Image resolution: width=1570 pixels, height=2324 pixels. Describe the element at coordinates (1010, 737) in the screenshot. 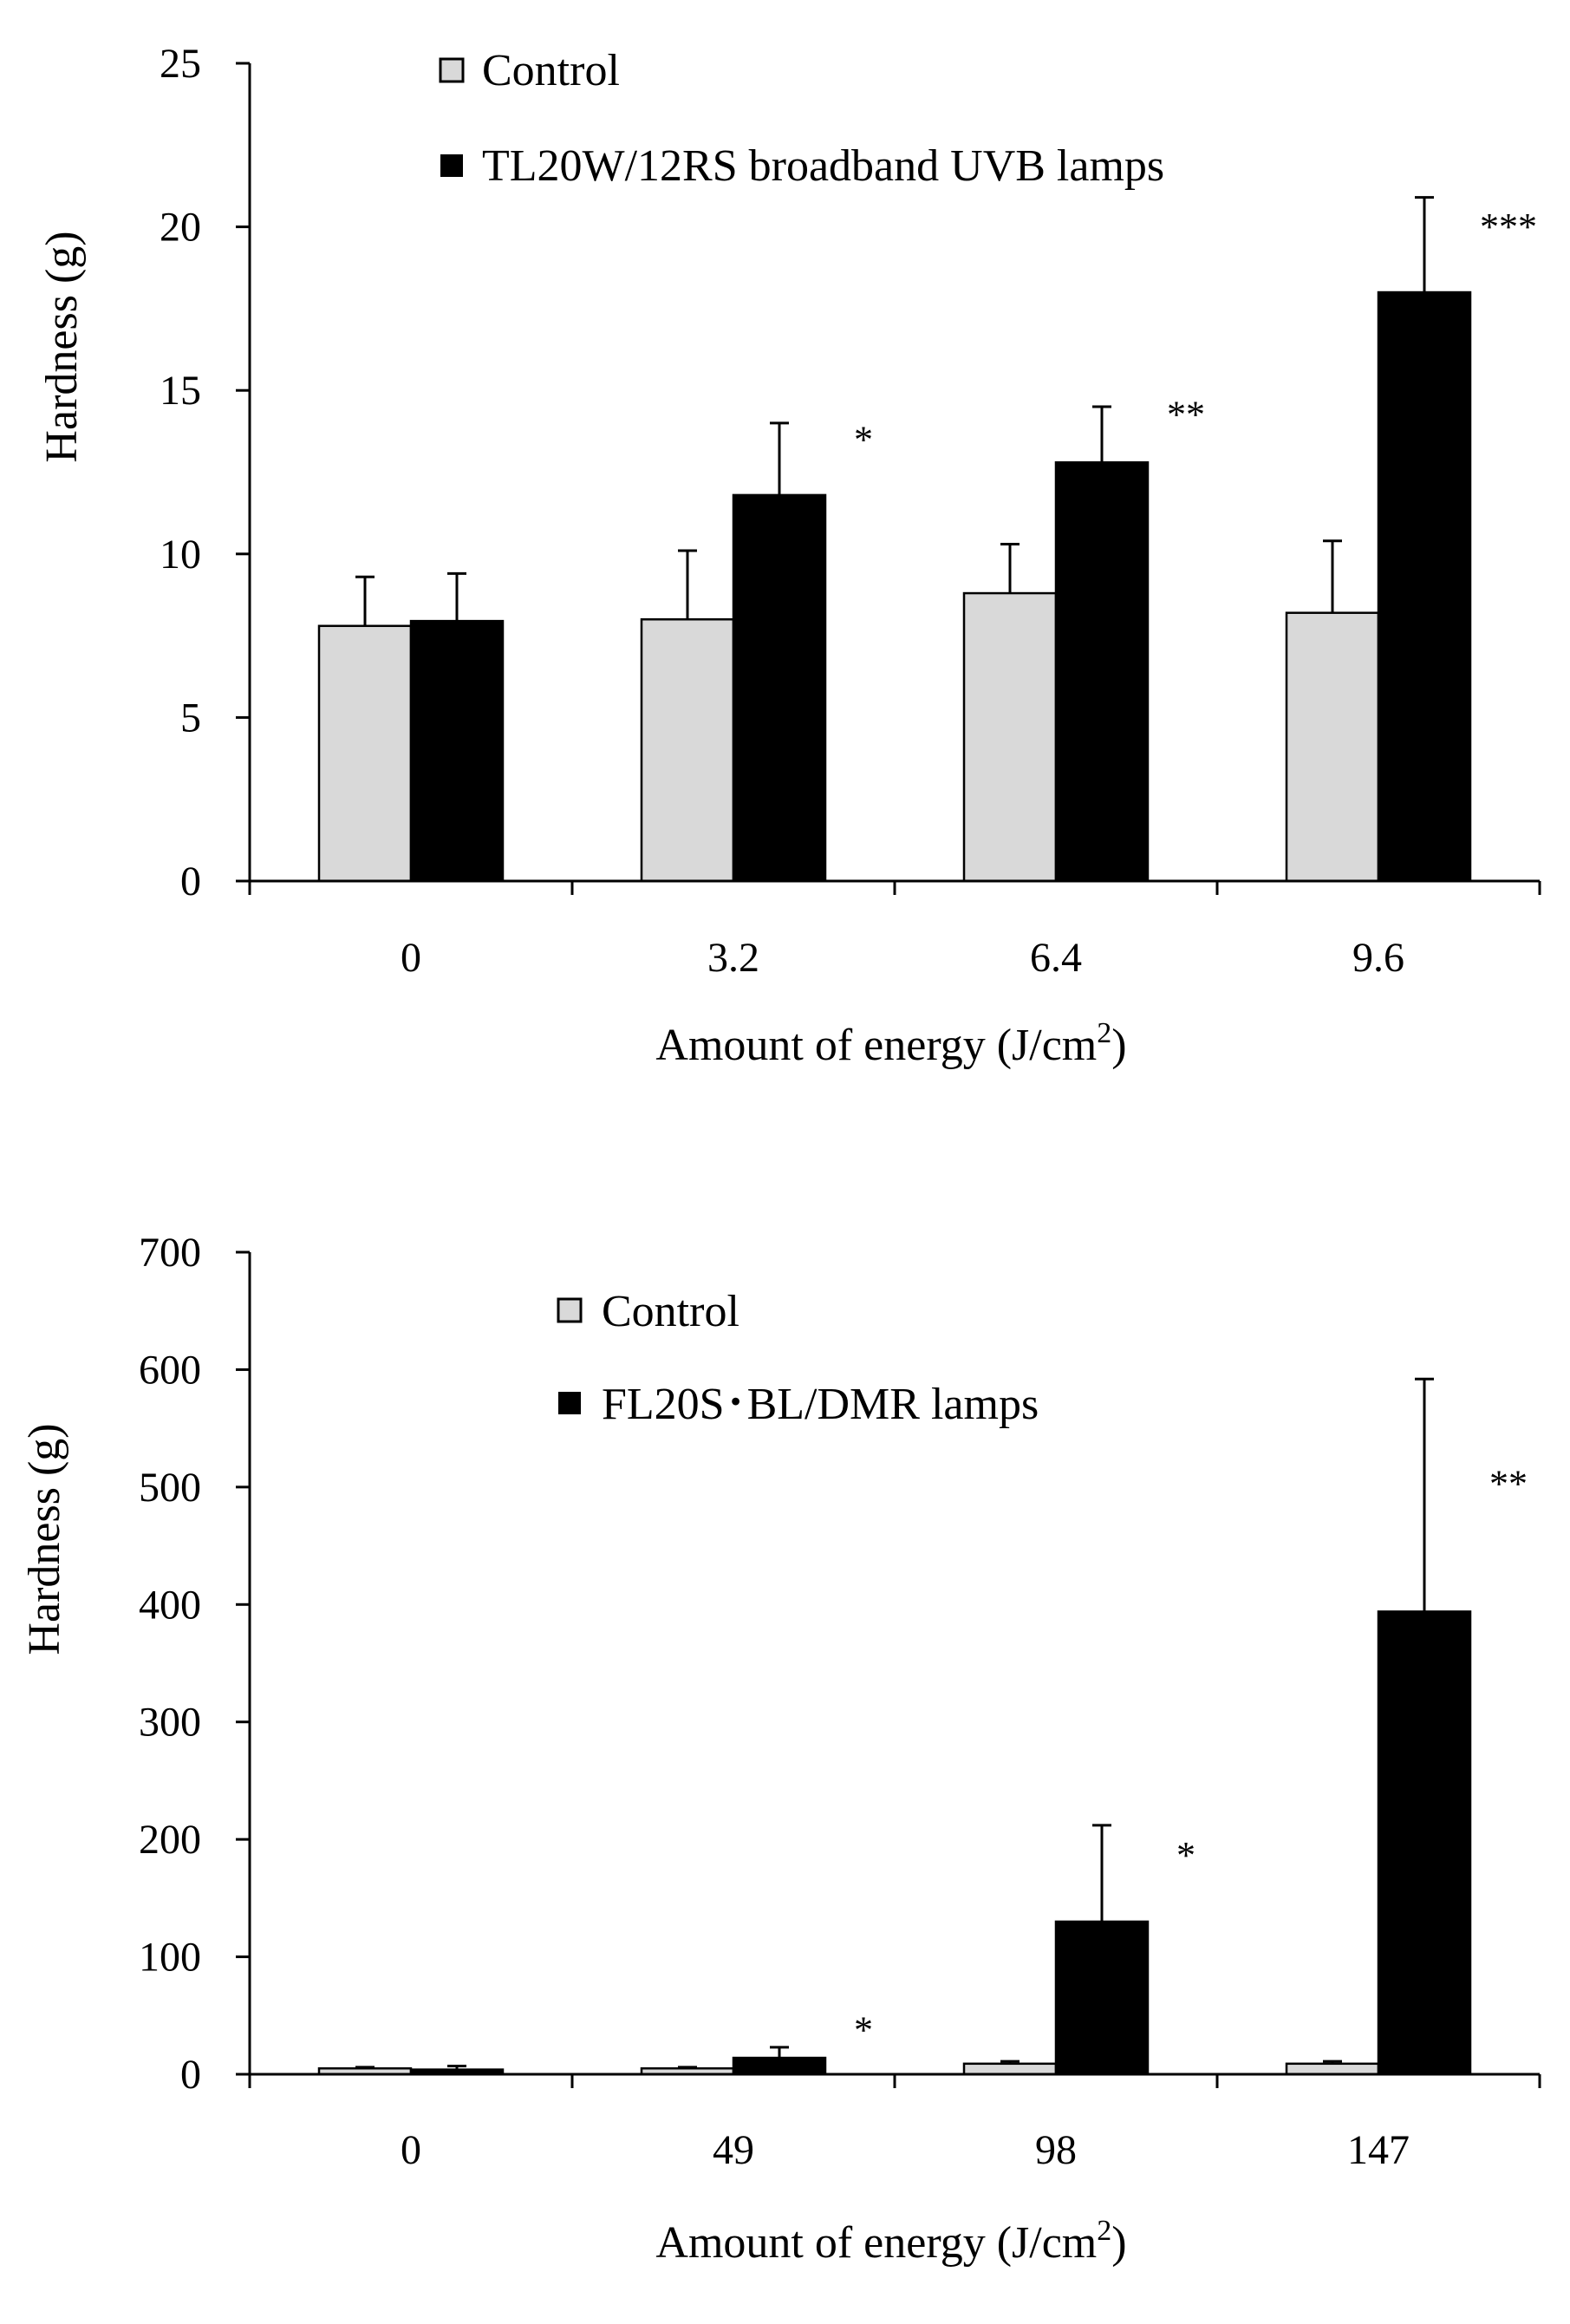

I see `bar-control-6.4` at that location.